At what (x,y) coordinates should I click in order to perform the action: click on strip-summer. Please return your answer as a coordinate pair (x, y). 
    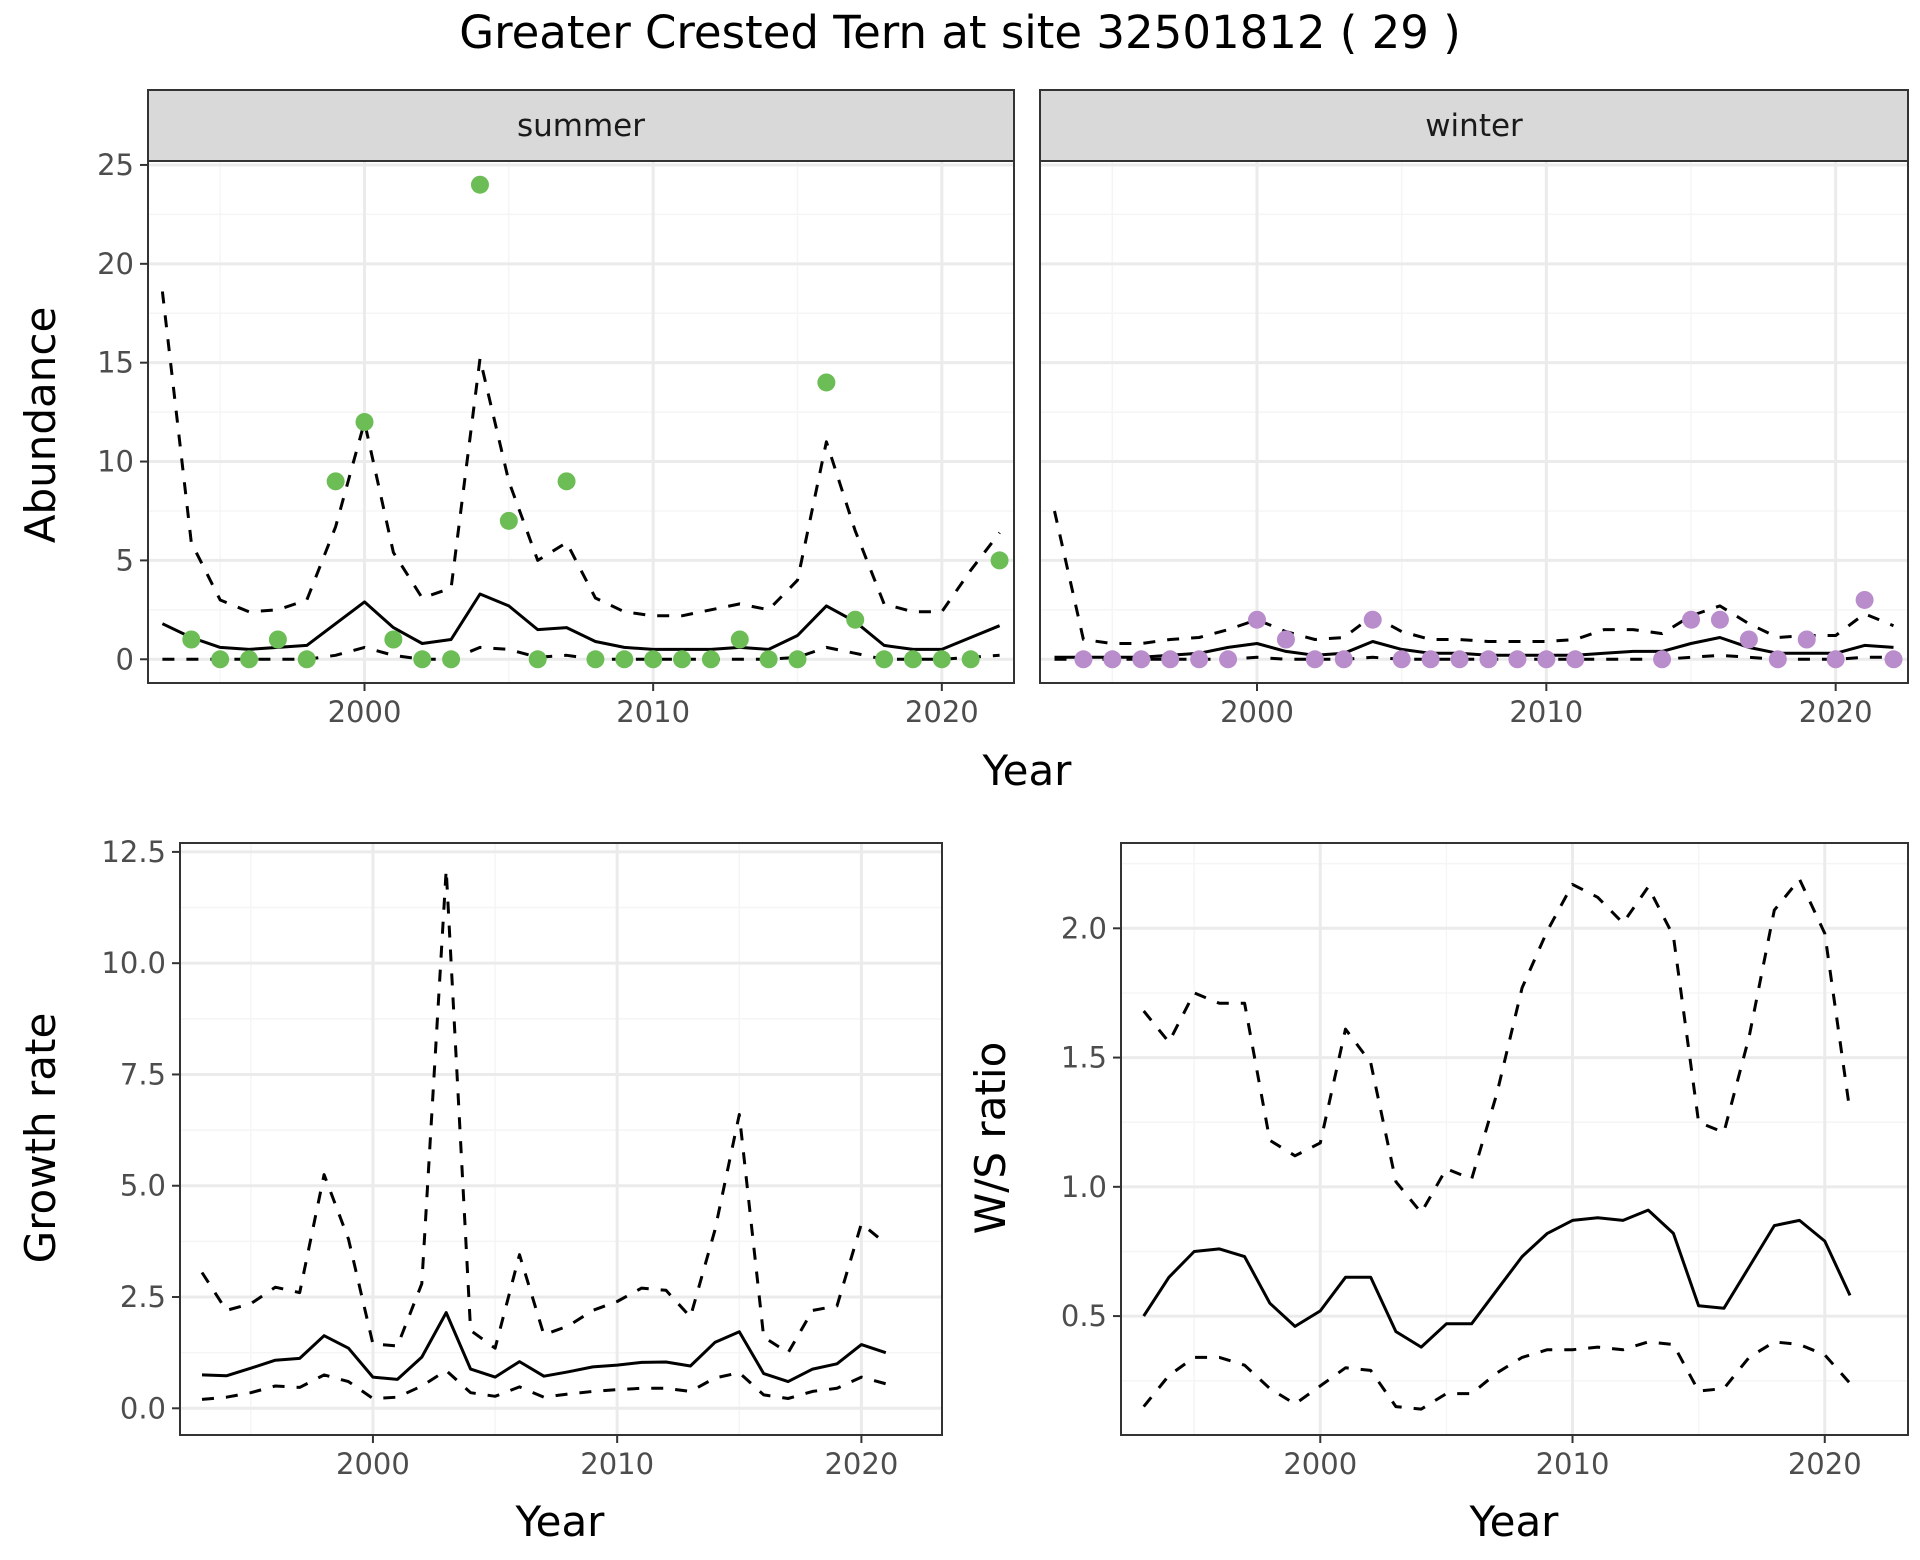
    Looking at the image, I should click on (581, 125).